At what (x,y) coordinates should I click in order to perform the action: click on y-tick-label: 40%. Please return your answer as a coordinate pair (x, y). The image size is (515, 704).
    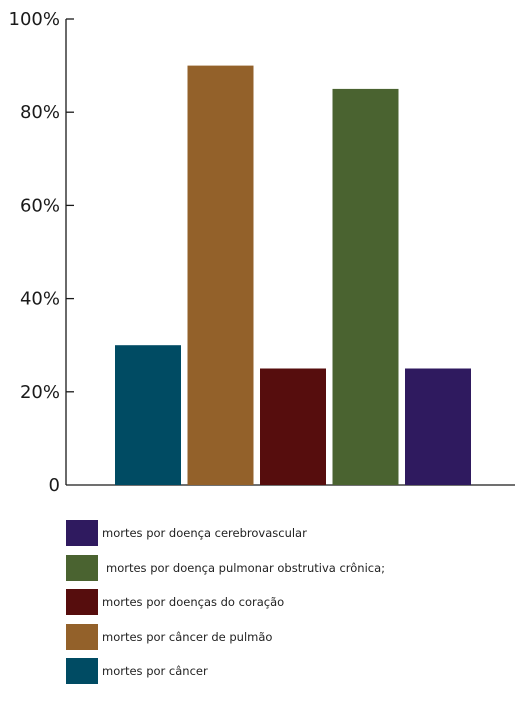
    Looking at the image, I should click on (40, 299).